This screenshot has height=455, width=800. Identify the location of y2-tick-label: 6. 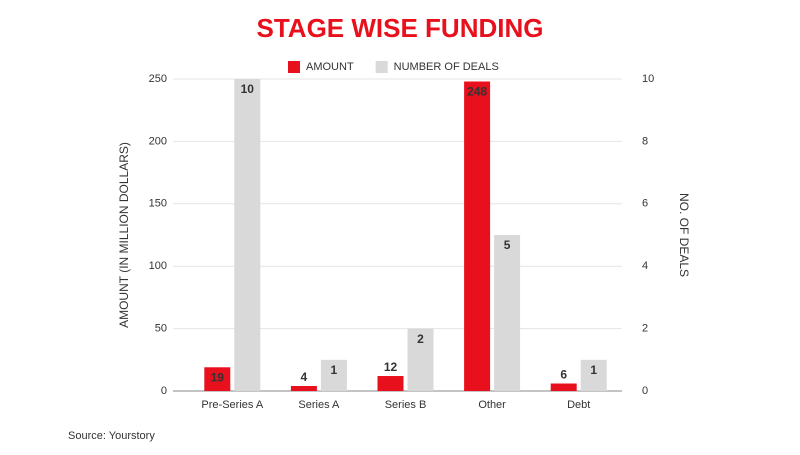
(645, 204).